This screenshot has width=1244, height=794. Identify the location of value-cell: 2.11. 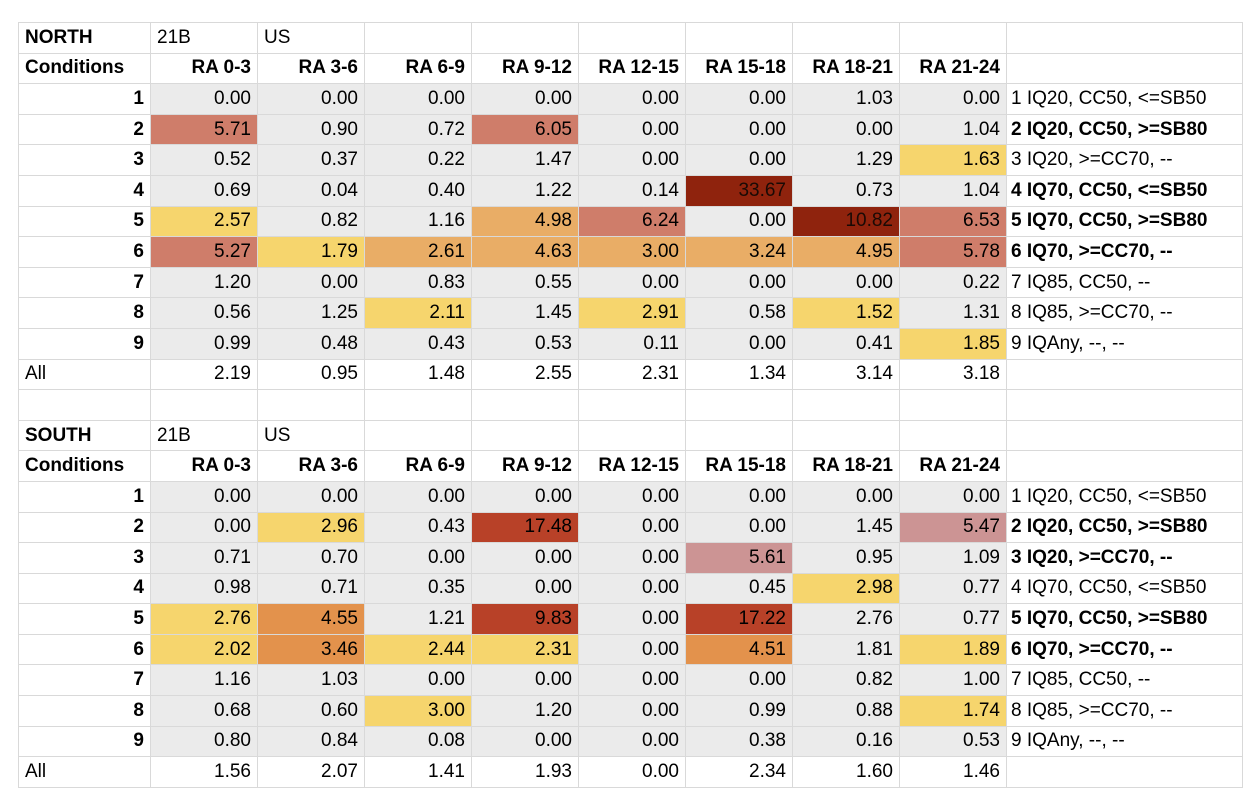
(418, 313).